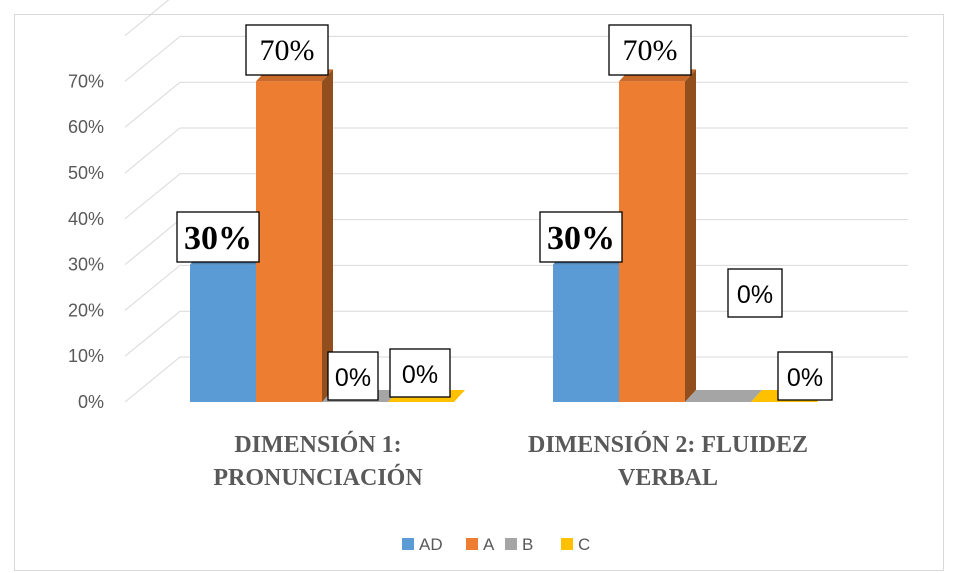 Image resolution: width=958 pixels, height=573 pixels. Describe the element at coordinates (318, 477) in the screenshot. I see `category-label: PRONUNCIACIÓN` at that location.